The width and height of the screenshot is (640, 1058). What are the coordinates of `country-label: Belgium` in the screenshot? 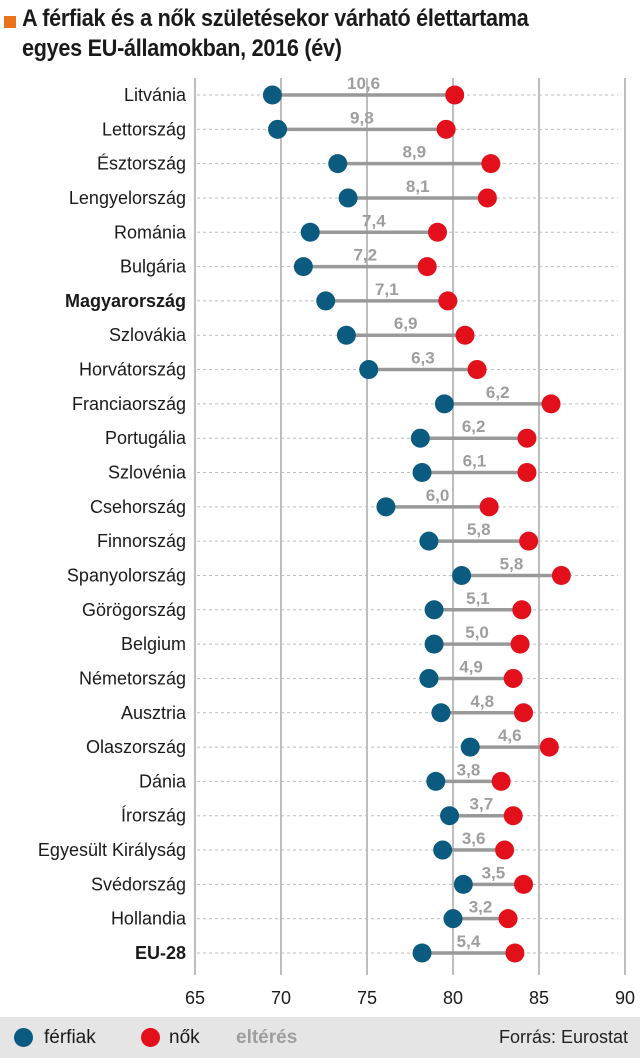 It's located at (153, 644).